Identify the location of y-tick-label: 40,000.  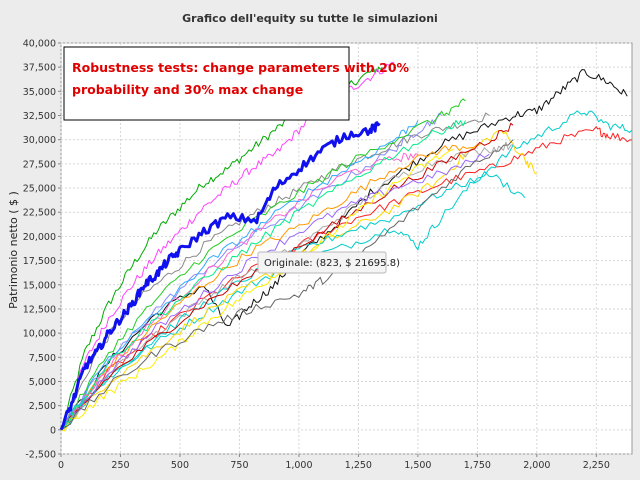
(39, 44).